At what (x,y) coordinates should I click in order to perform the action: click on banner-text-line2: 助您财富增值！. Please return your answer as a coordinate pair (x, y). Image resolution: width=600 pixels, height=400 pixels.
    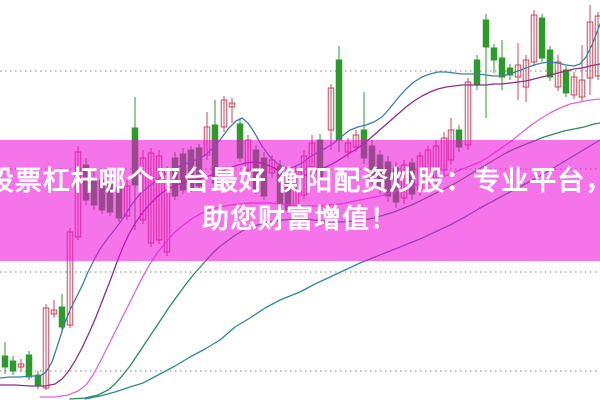
    Looking at the image, I should click on (300, 219).